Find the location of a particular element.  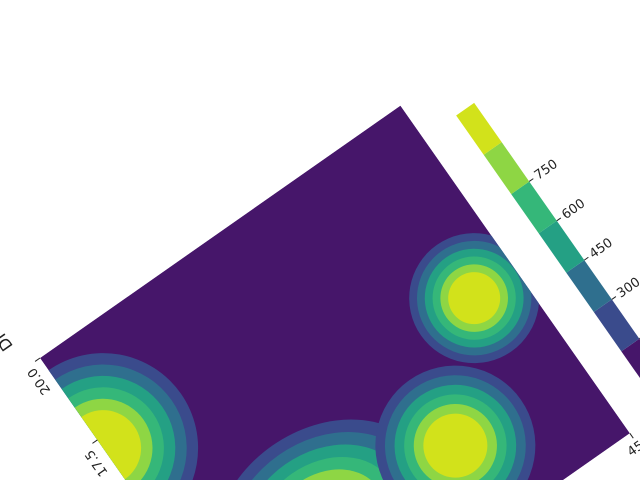

y-tick-mark is located at coordinates (631, 436).